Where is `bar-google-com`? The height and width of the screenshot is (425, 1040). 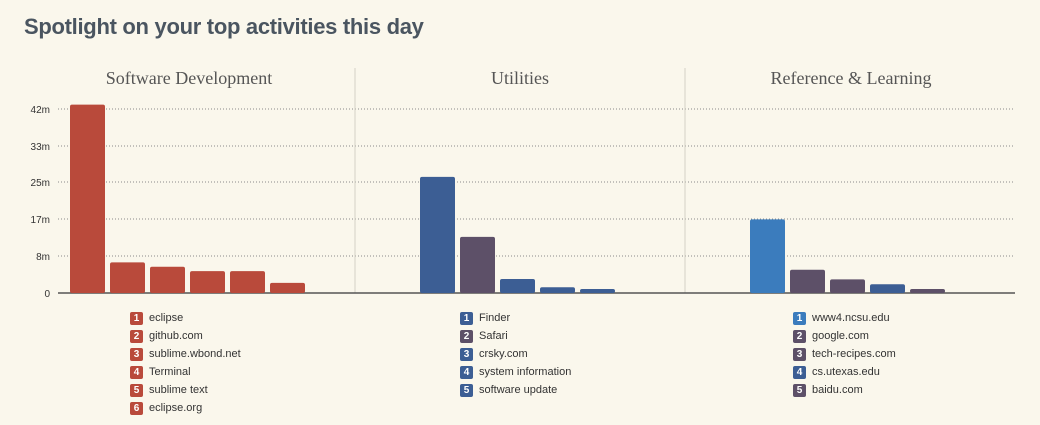
bar-google-com is located at coordinates (807, 281).